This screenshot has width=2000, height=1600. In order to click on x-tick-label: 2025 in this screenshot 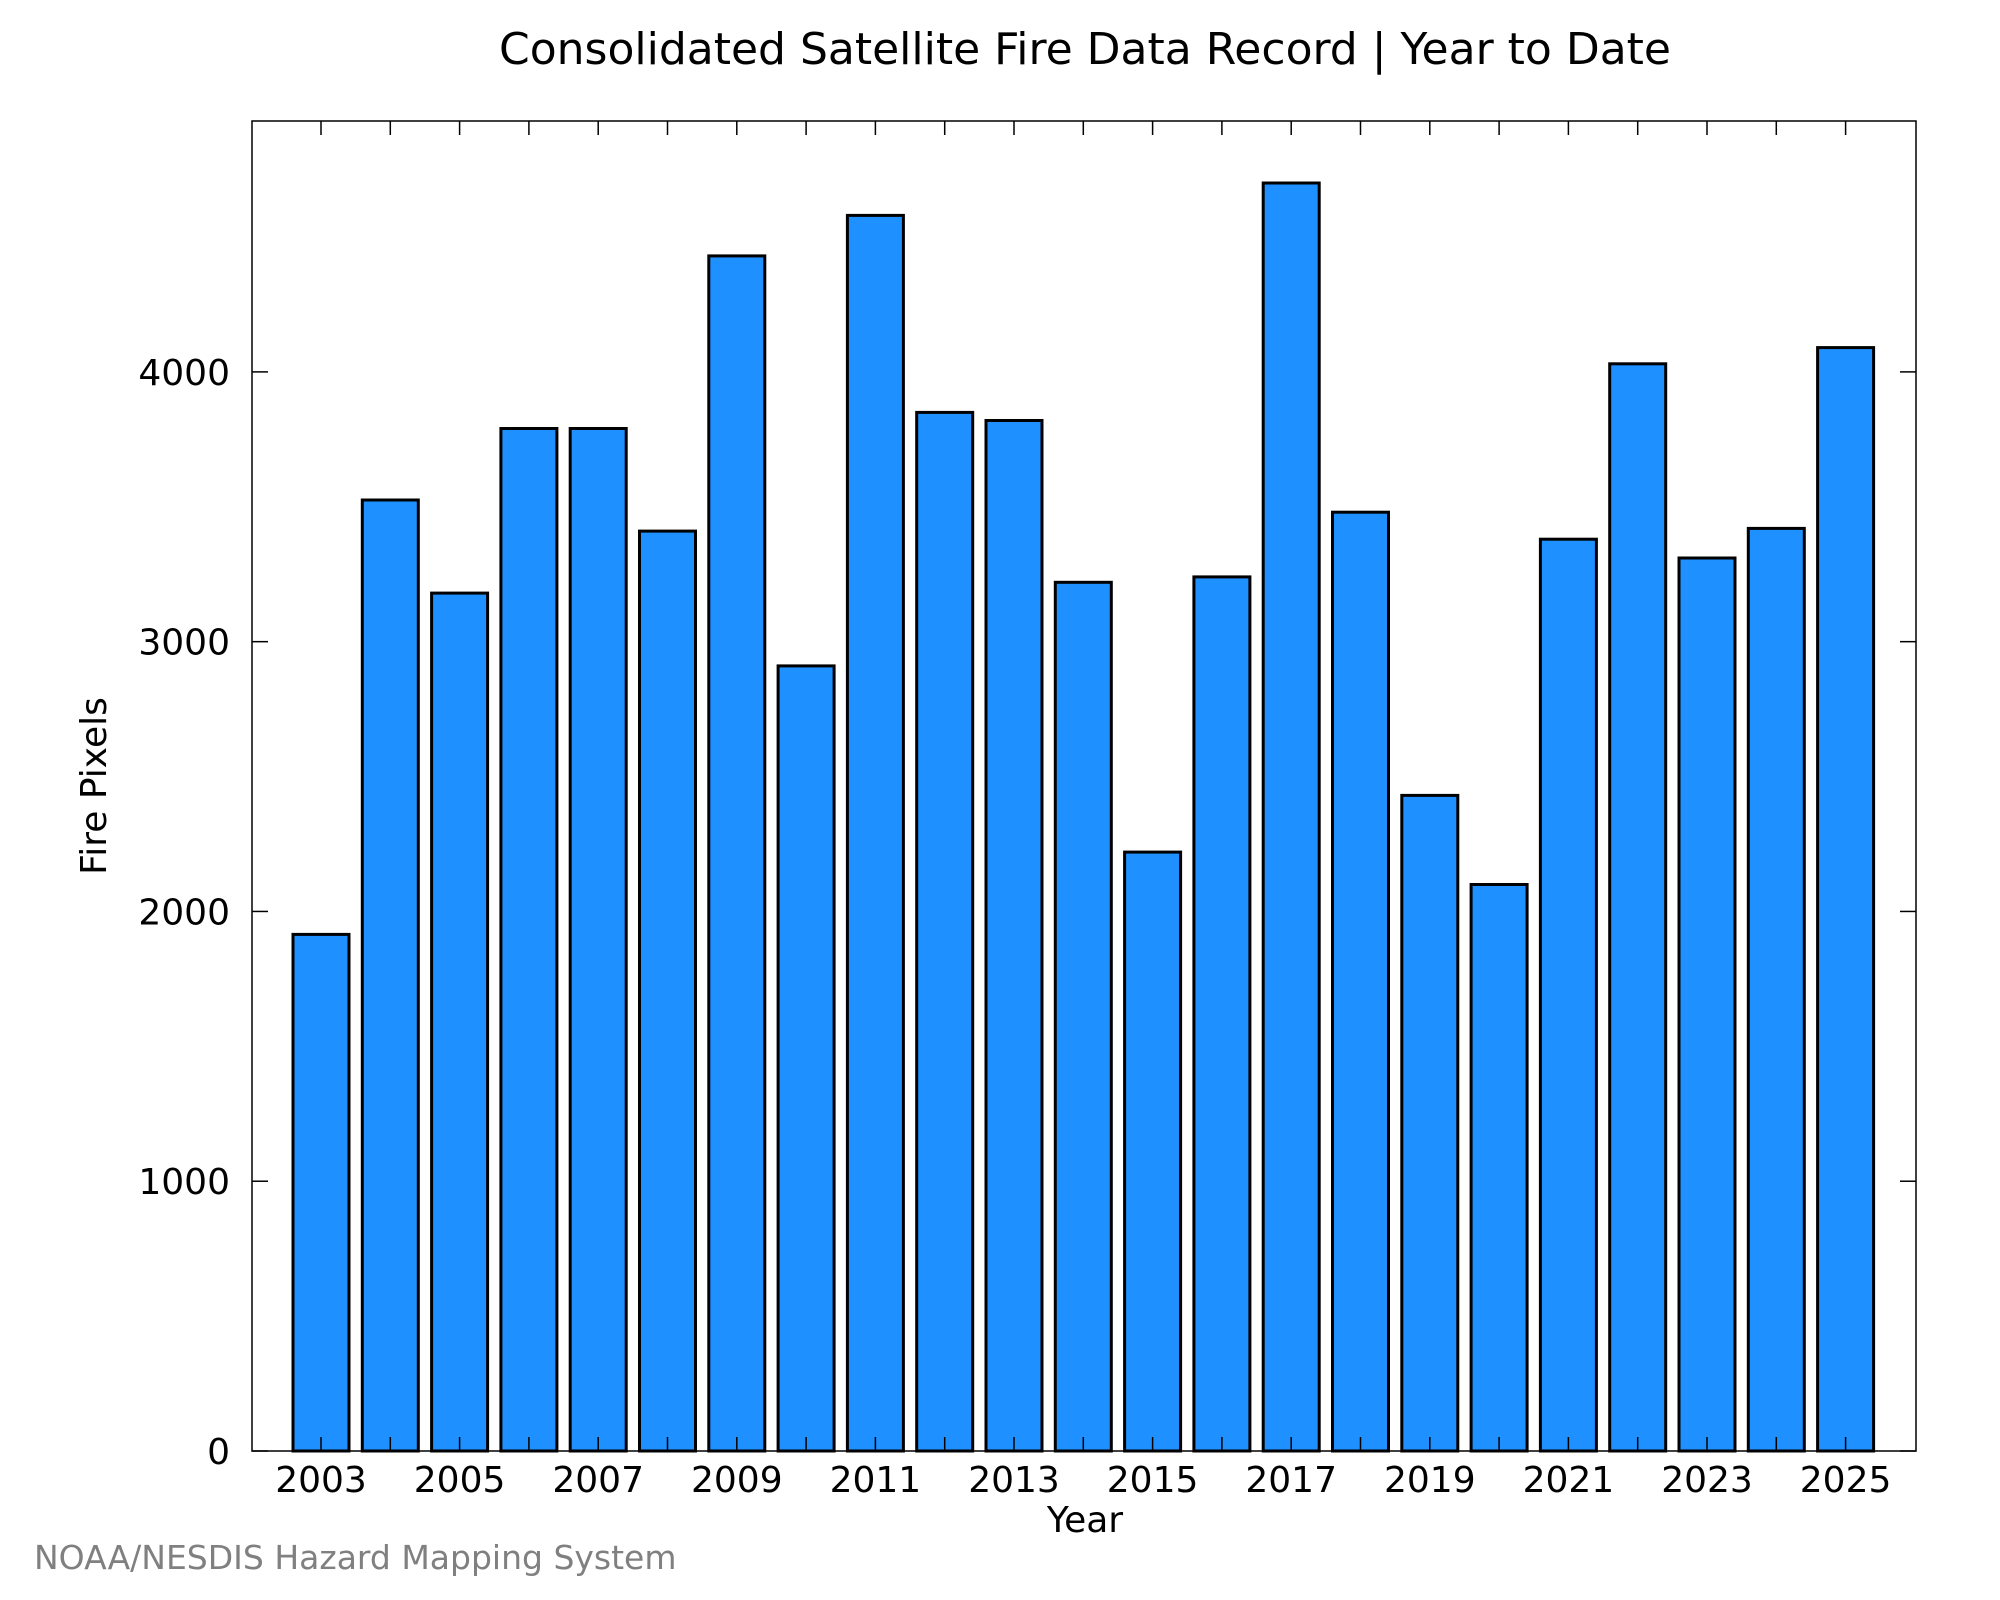, I will do `click(1846, 1480)`.